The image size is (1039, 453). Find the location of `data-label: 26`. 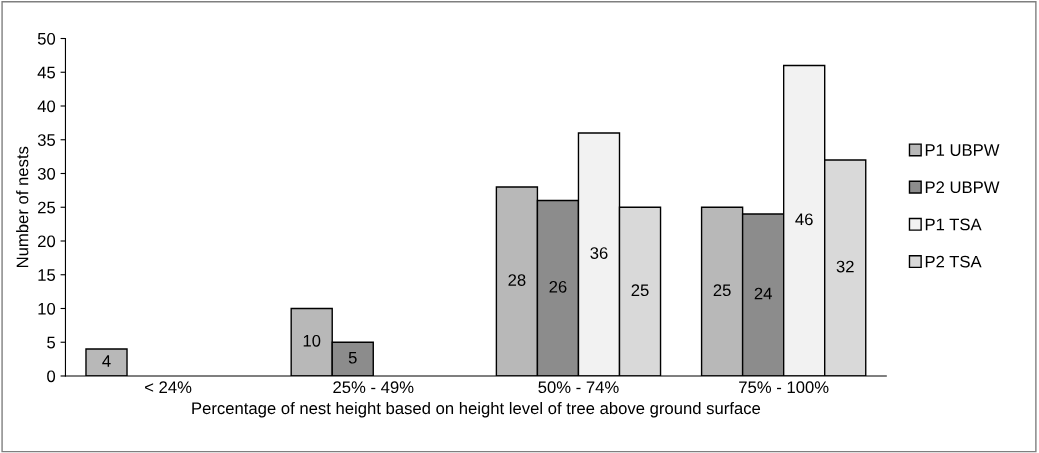

data-label: 26 is located at coordinates (558, 286).